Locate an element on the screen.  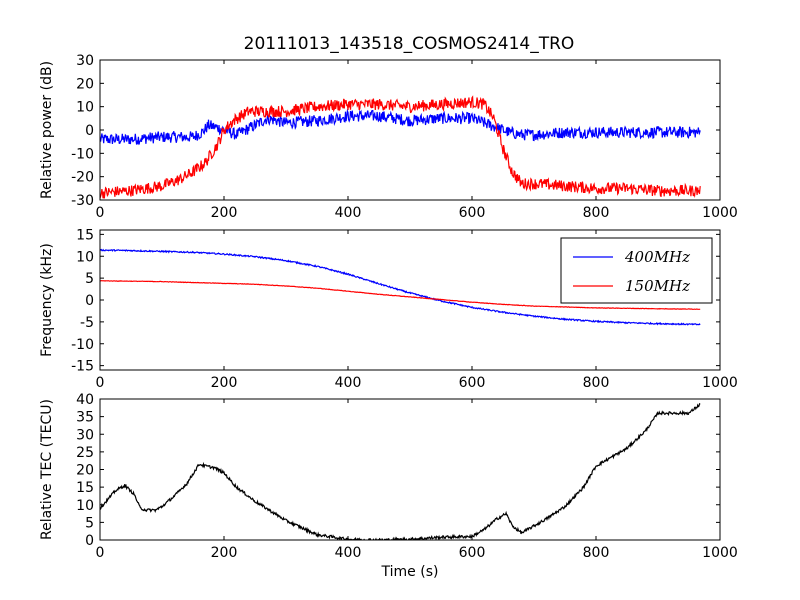
y-tick-label: 25 is located at coordinates (85, 453).